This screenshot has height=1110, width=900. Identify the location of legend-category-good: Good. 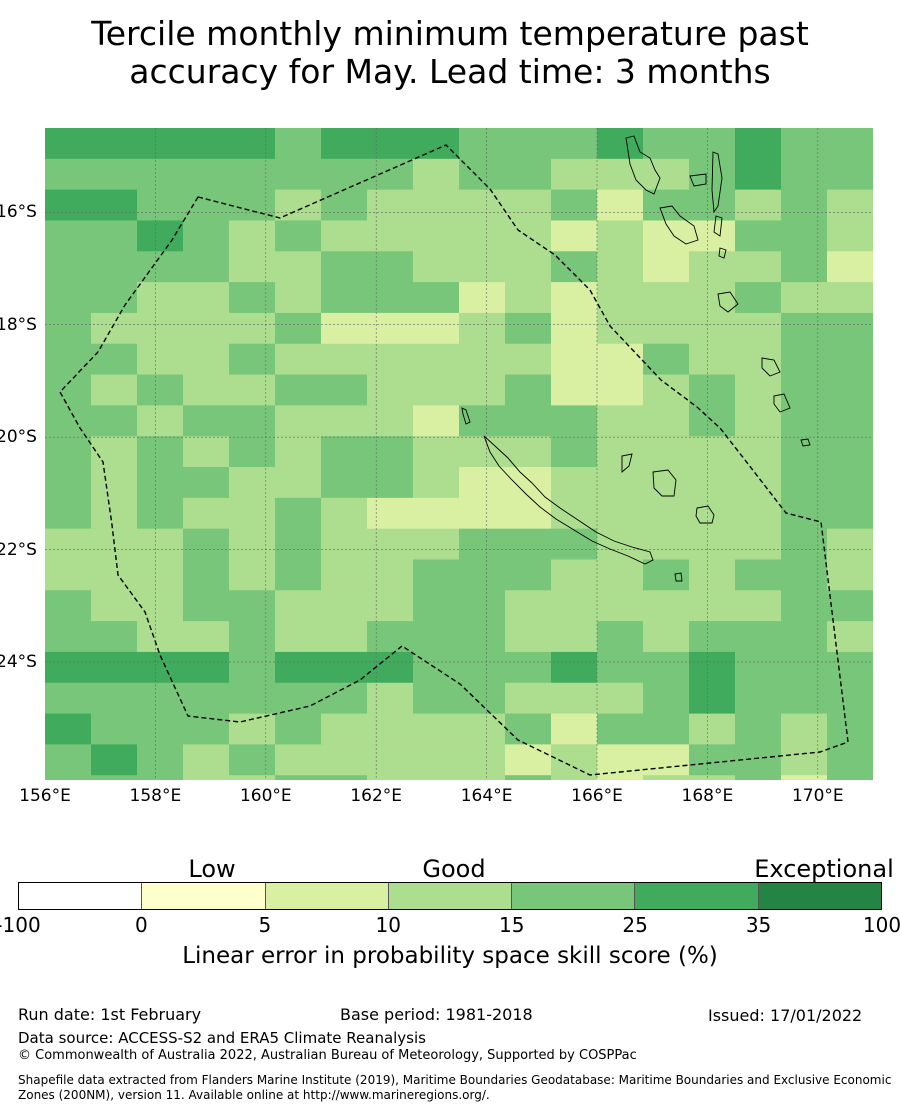
(454, 869).